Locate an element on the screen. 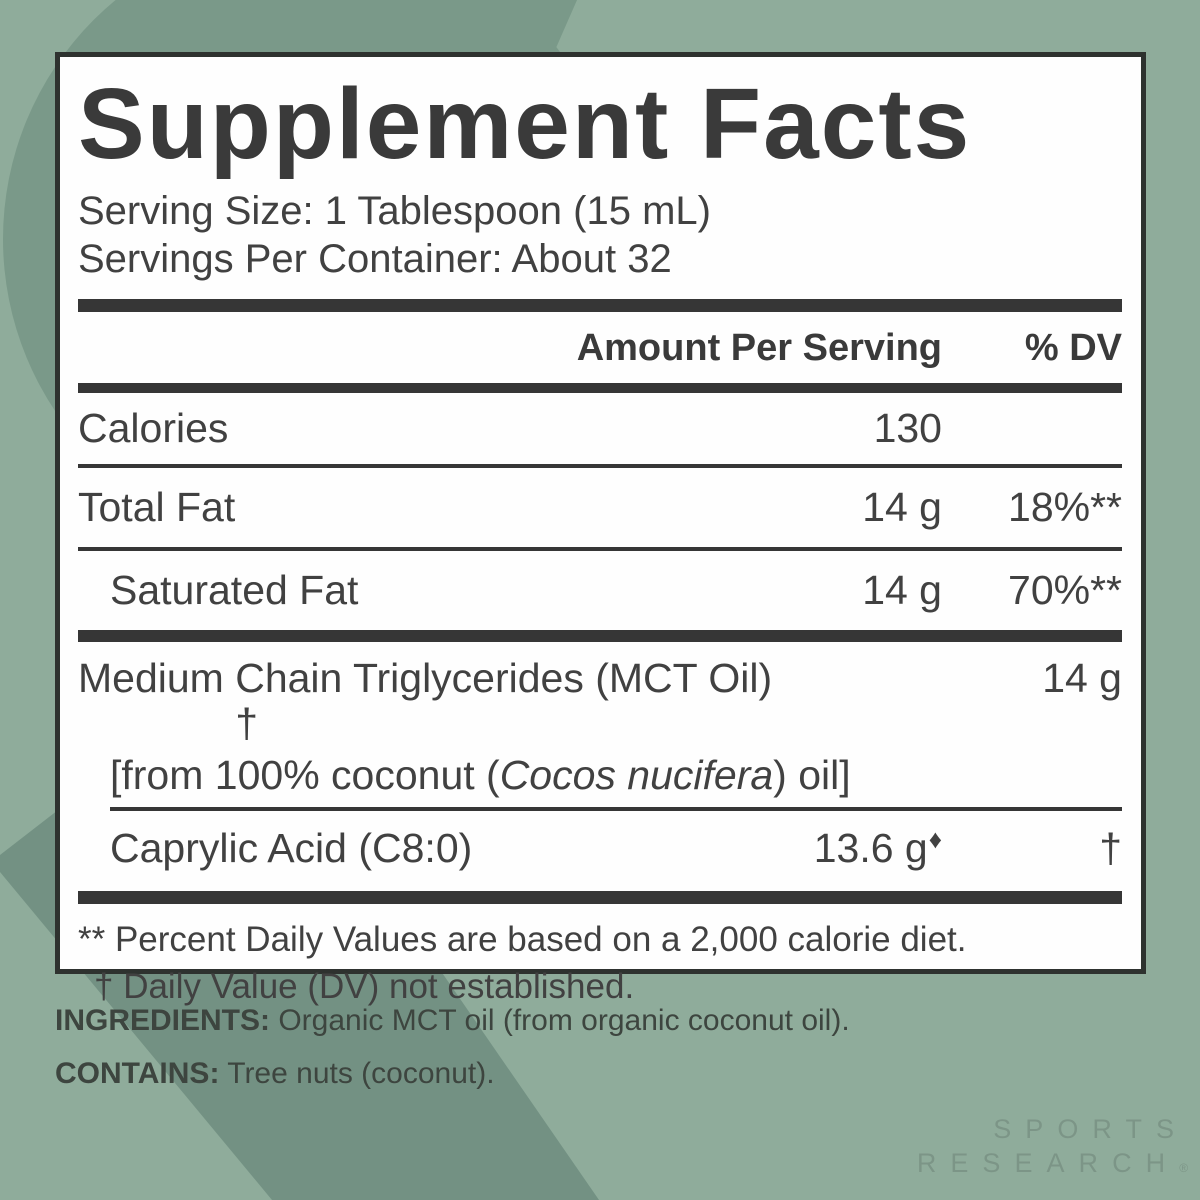 Image resolution: width=1200 pixels, height=1200 pixels. servings-per-container: Servings Per Container: About 32 is located at coordinates (375, 259).